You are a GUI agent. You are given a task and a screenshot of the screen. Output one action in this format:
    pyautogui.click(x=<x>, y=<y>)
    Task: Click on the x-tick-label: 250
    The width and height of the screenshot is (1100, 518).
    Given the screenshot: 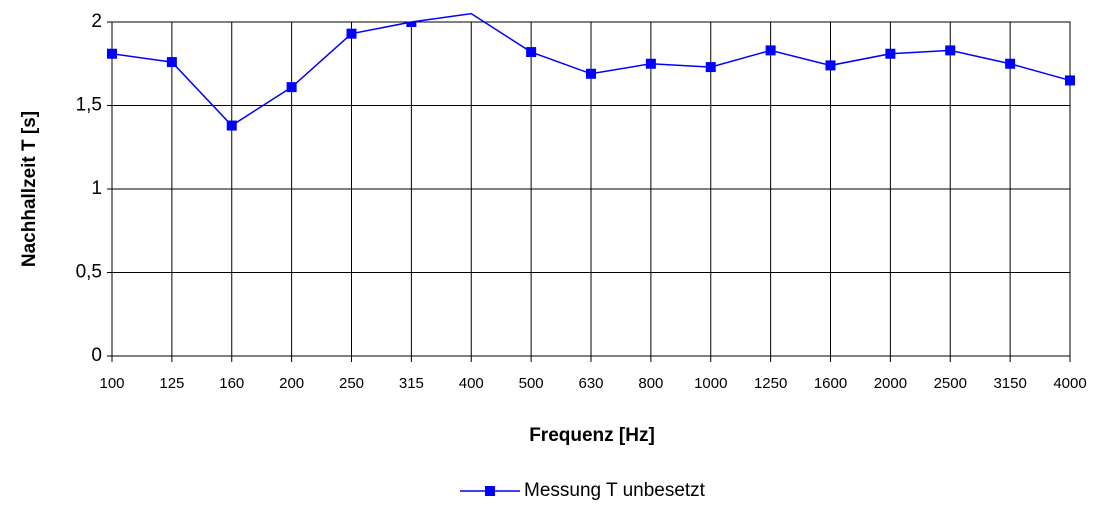 What is the action you would take?
    pyautogui.click(x=351, y=383)
    